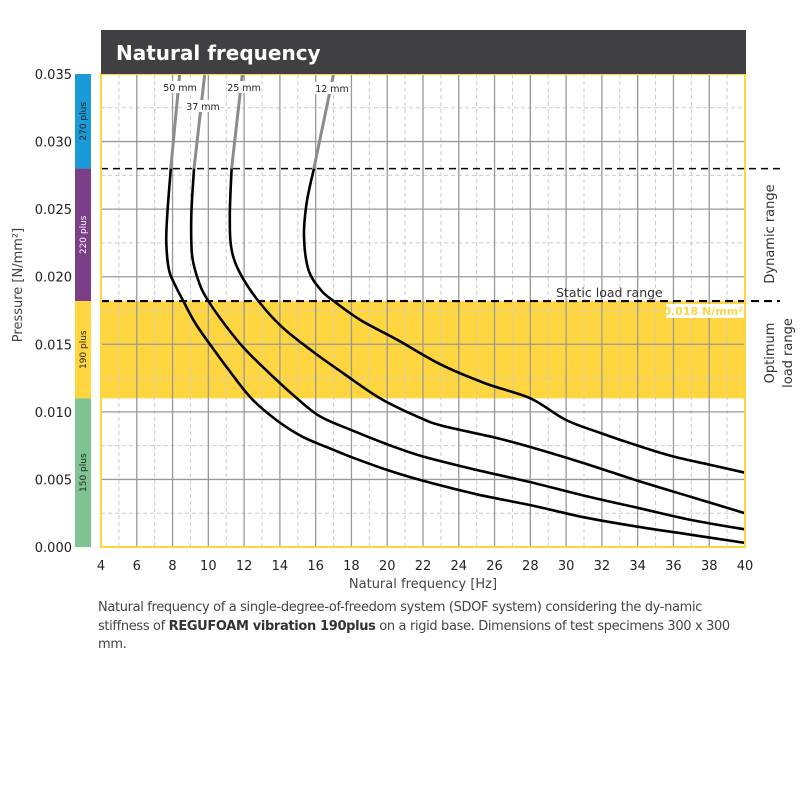 This screenshot has width=800, height=800. What do you see at coordinates (423, 52) in the screenshot?
I see `title-bar` at bounding box center [423, 52].